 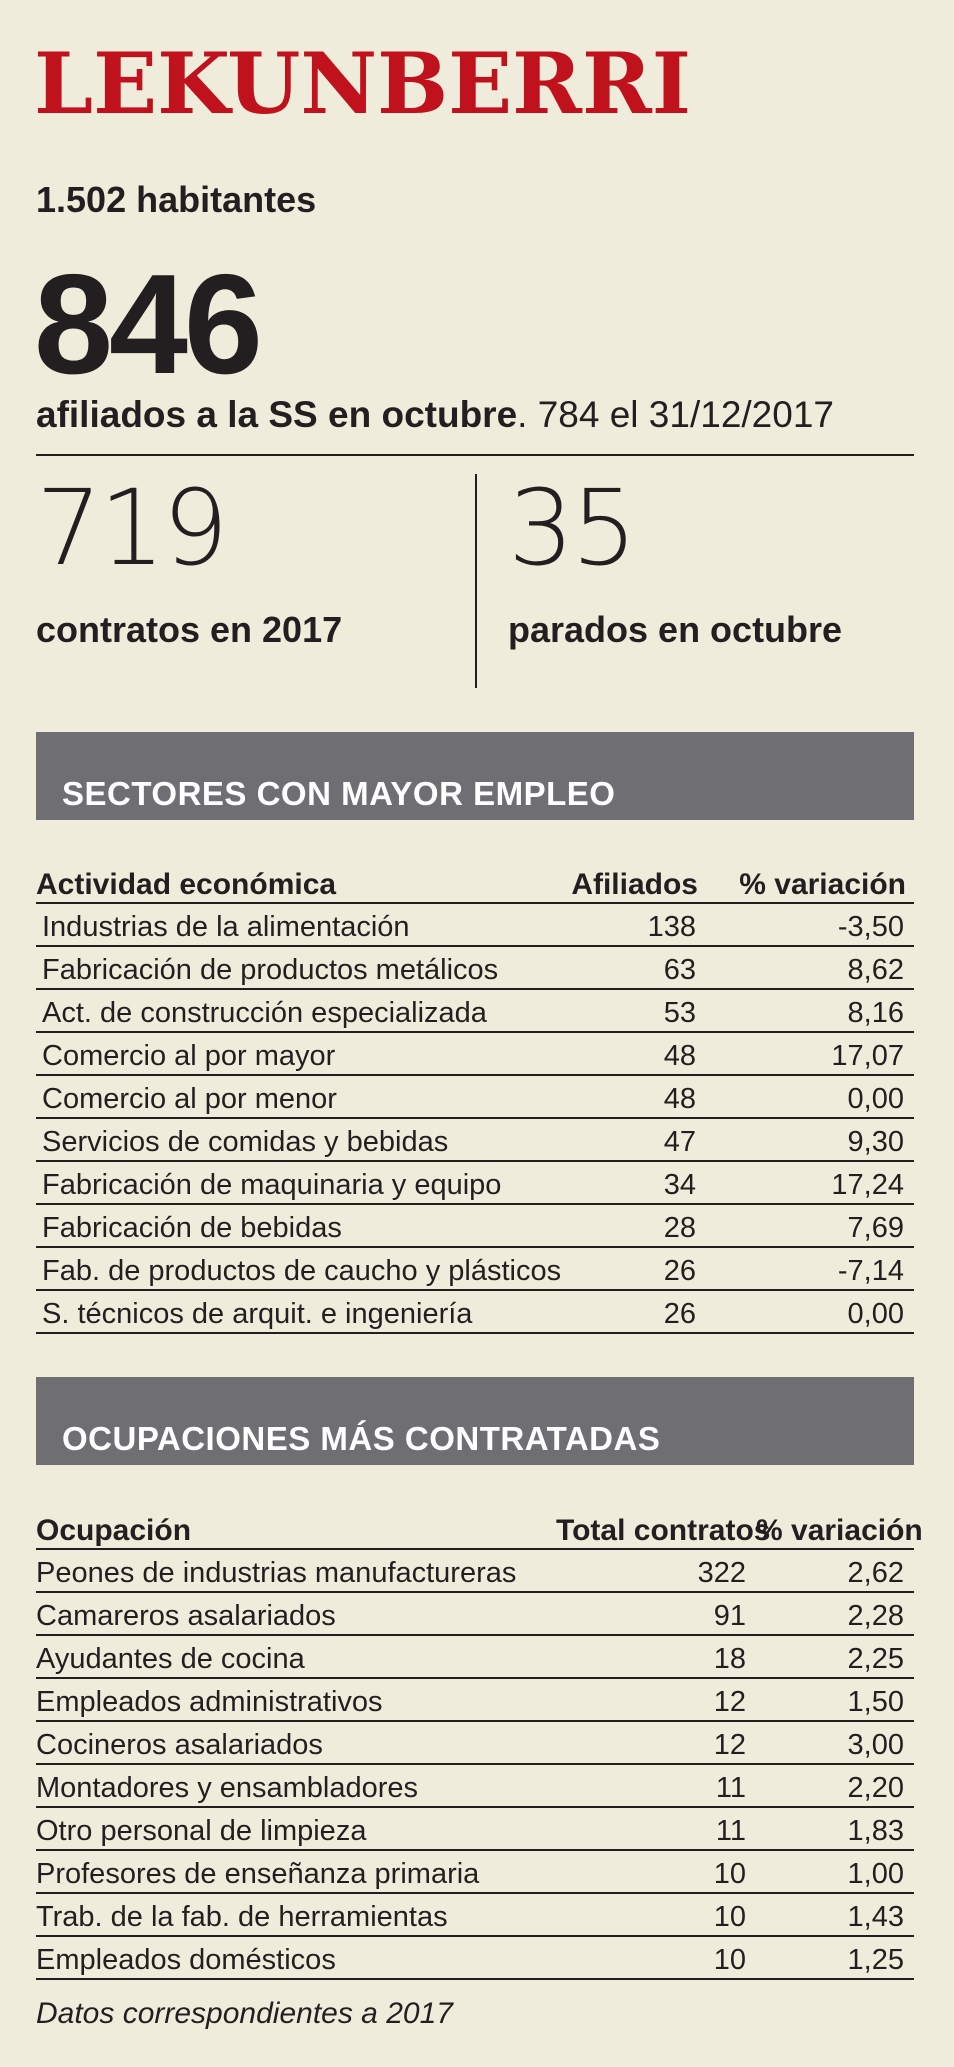 I want to click on row-count: 63, so click(x=636, y=968).